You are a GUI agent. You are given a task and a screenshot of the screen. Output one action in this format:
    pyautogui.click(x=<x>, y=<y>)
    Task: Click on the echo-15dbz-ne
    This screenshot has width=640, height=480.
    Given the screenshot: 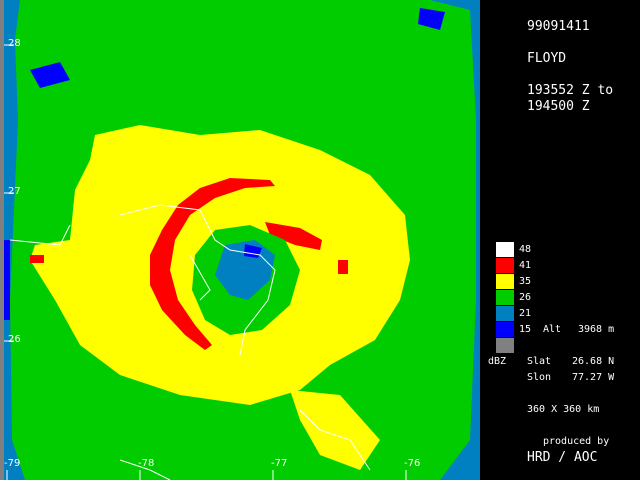 What is the action you would take?
    pyautogui.click(x=431, y=19)
    